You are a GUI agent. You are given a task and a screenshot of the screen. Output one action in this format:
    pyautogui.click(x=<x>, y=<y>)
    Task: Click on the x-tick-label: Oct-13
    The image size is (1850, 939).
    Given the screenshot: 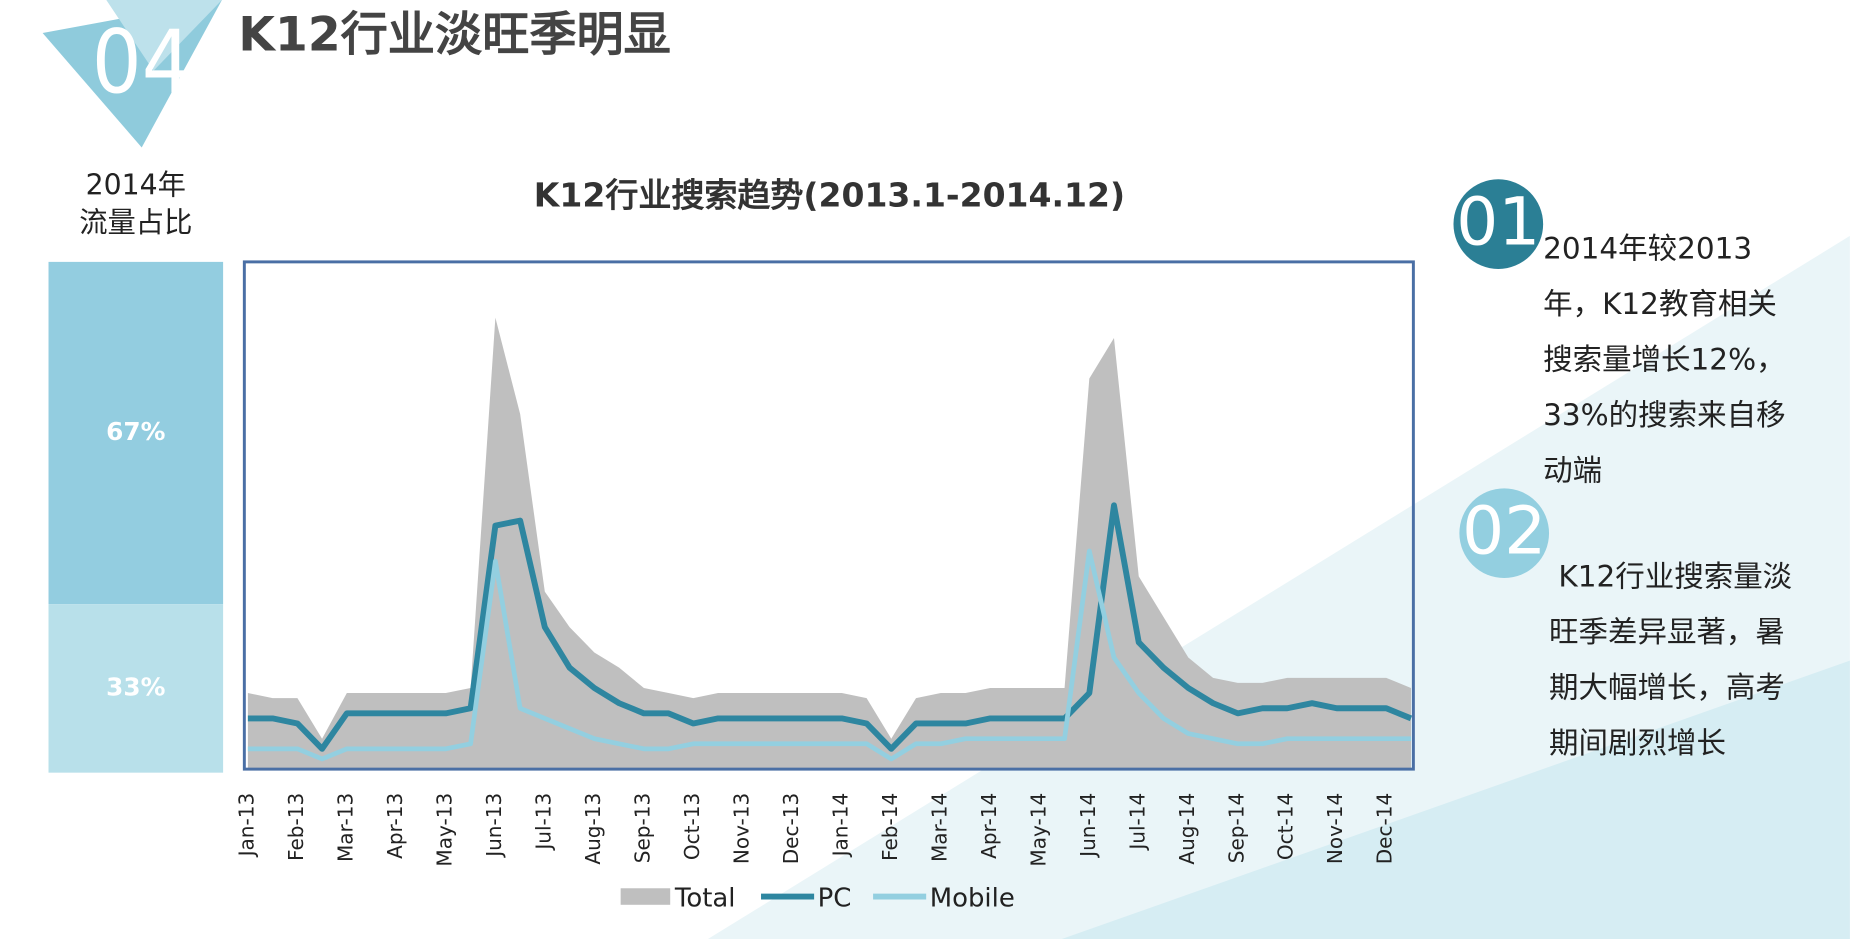 What is the action you would take?
    pyautogui.click(x=692, y=826)
    